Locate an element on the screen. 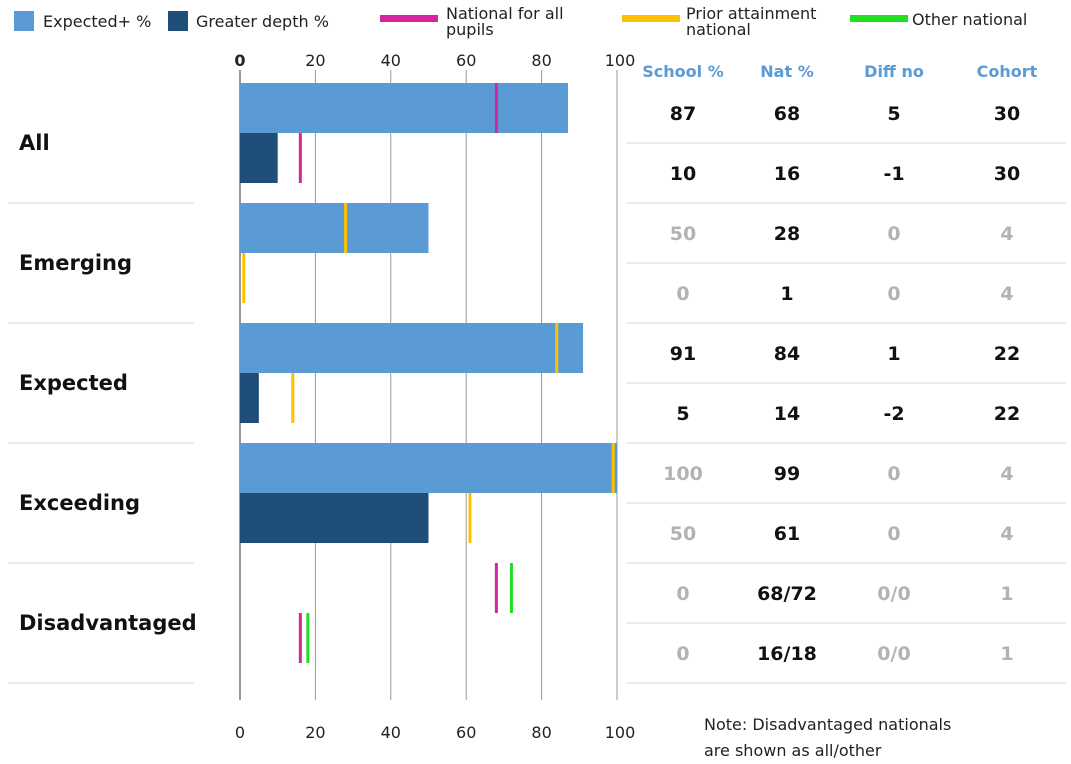  table-cell: 68/72 is located at coordinates (787, 594).